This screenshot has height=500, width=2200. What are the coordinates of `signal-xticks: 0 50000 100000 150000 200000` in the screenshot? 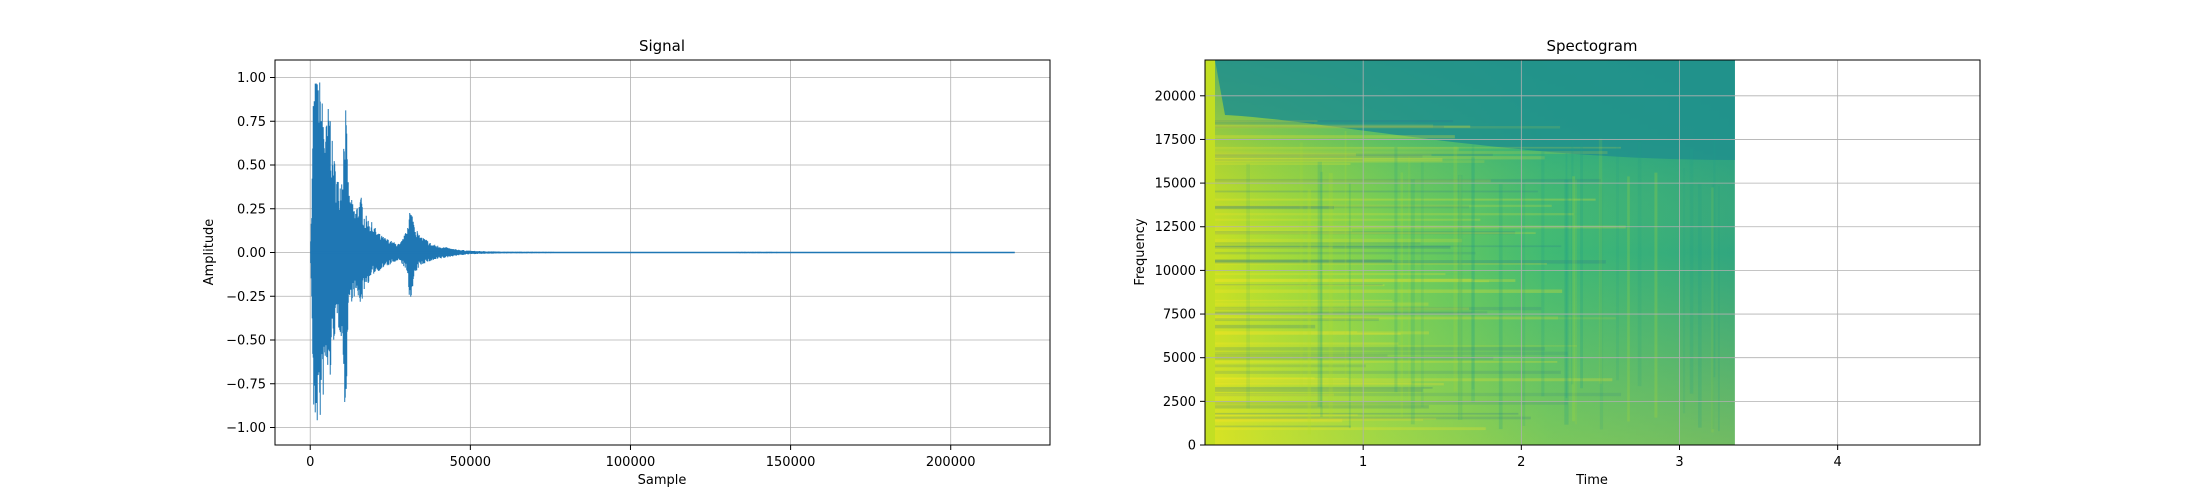 It's located at (641, 457).